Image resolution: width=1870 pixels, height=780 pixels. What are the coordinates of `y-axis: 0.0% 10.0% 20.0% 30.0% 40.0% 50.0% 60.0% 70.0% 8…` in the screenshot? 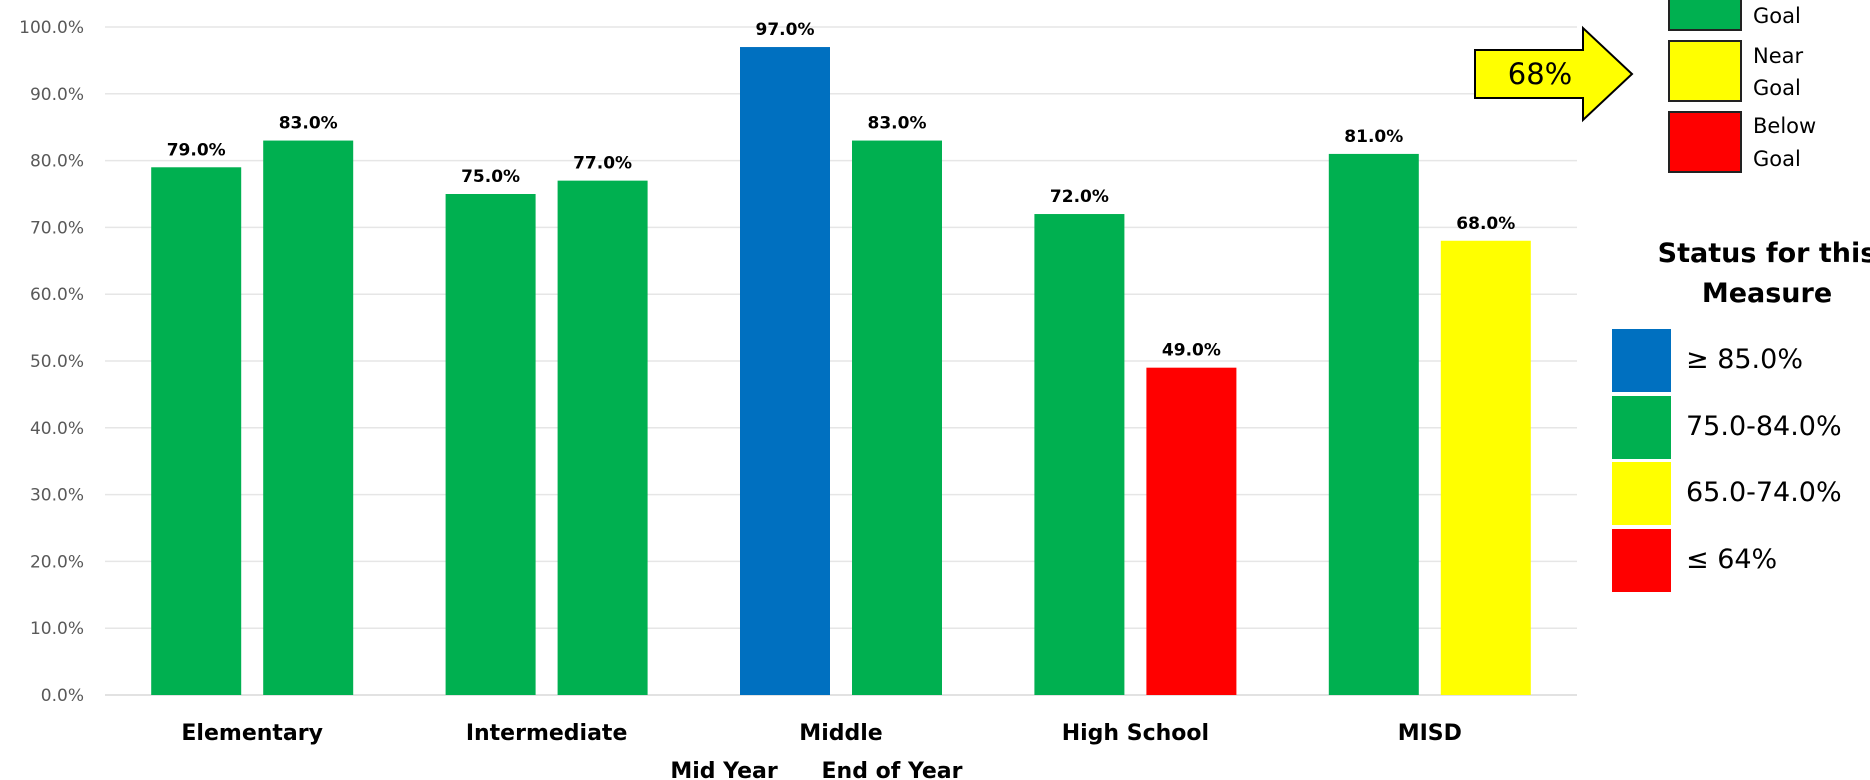 It's located at (51, 362).